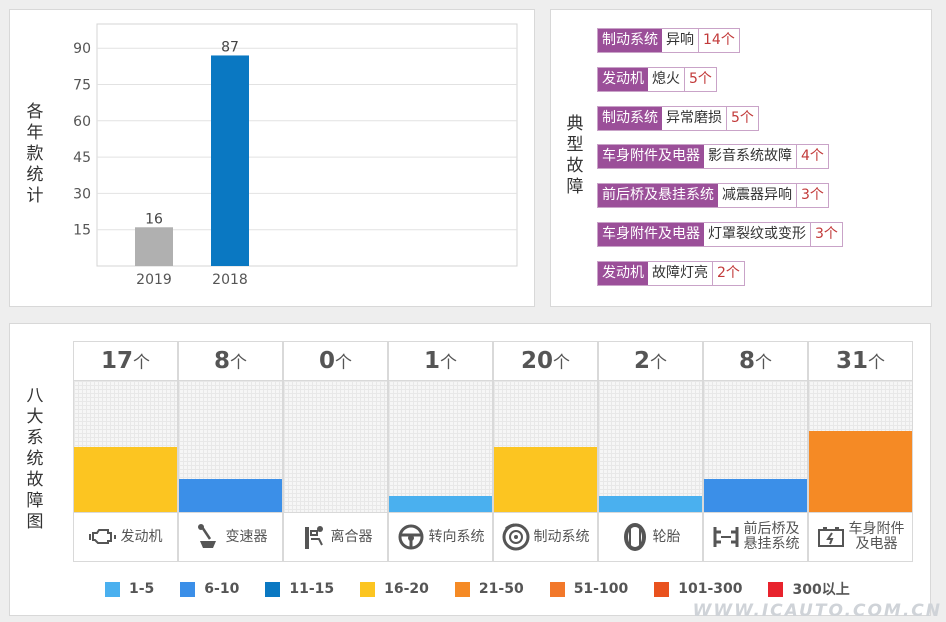  Describe the element at coordinates (713, 157) in the screenshot. I see `fault-item: 车身附件及电器 影音系统故障 4个` at that location.